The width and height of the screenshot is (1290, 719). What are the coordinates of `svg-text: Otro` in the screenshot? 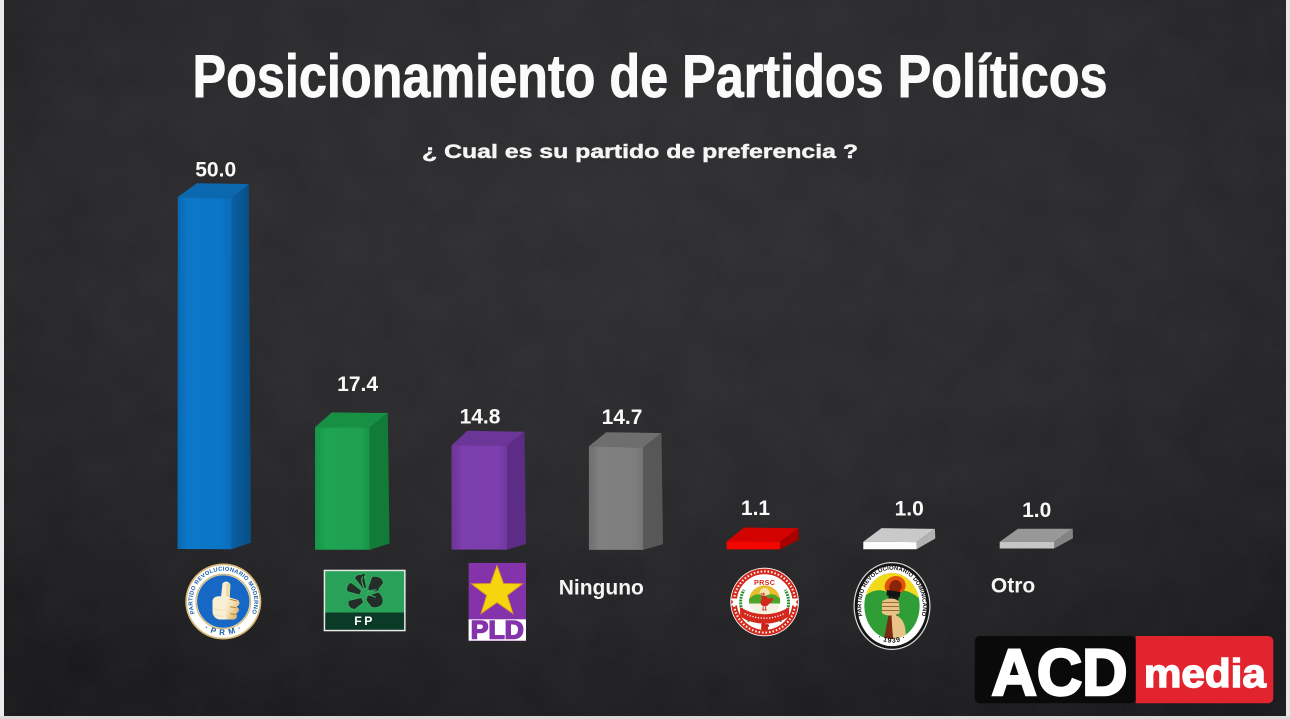 It's located at (1013, 586).